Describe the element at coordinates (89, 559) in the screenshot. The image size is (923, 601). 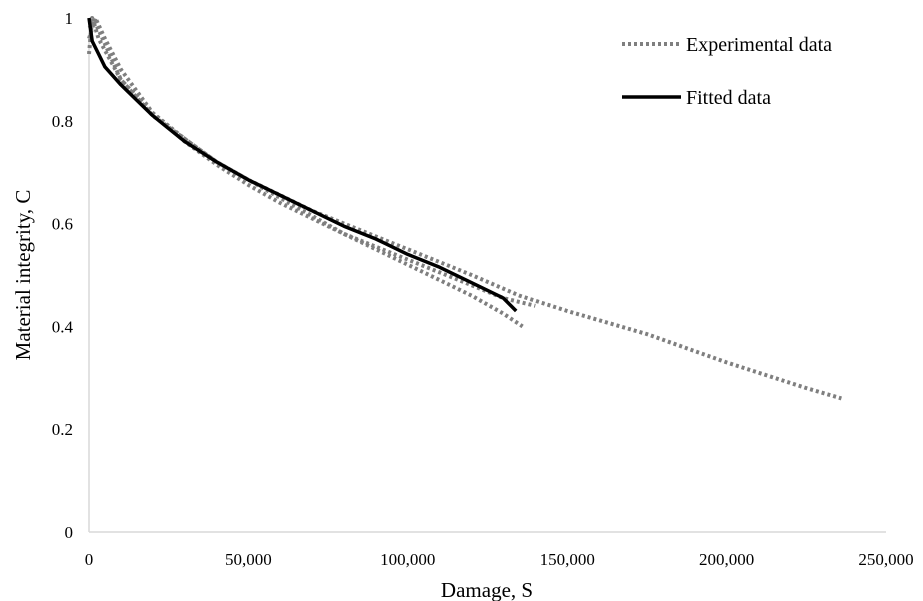
I see `x-tick-label: 0` at that location.